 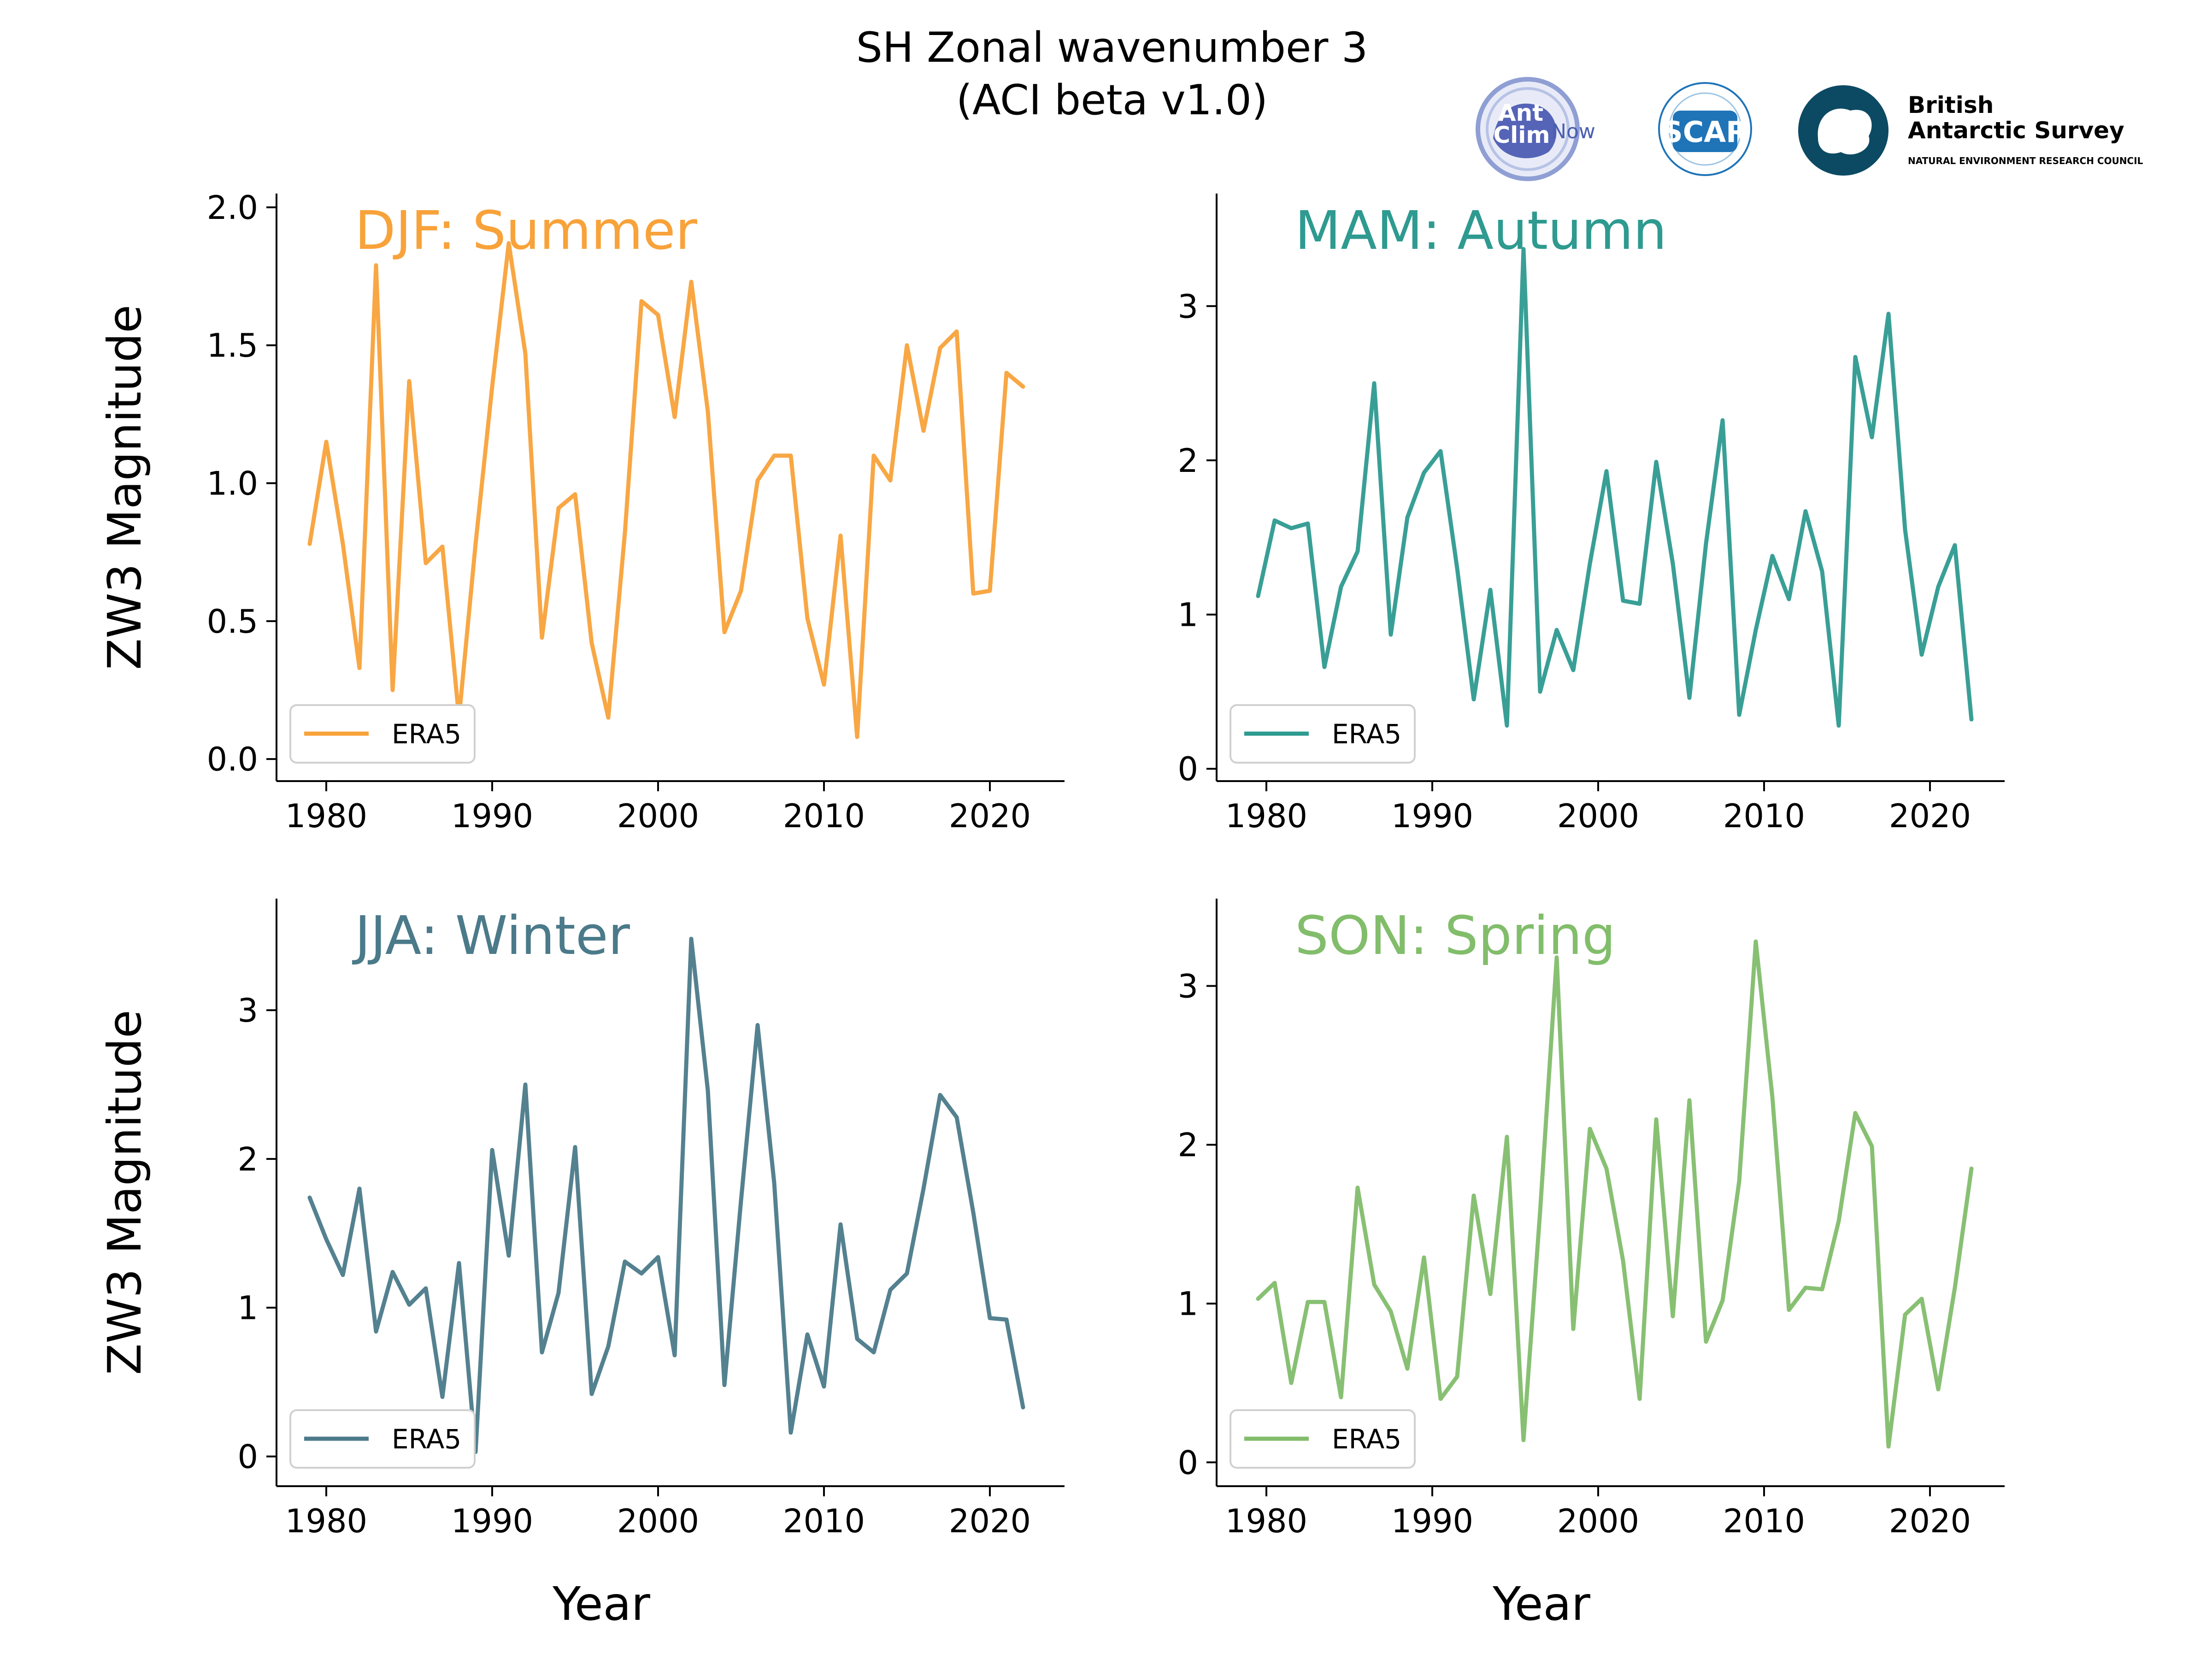 I want to click on x-tick-label-son: 2020, so click(x=1930, y=1521).